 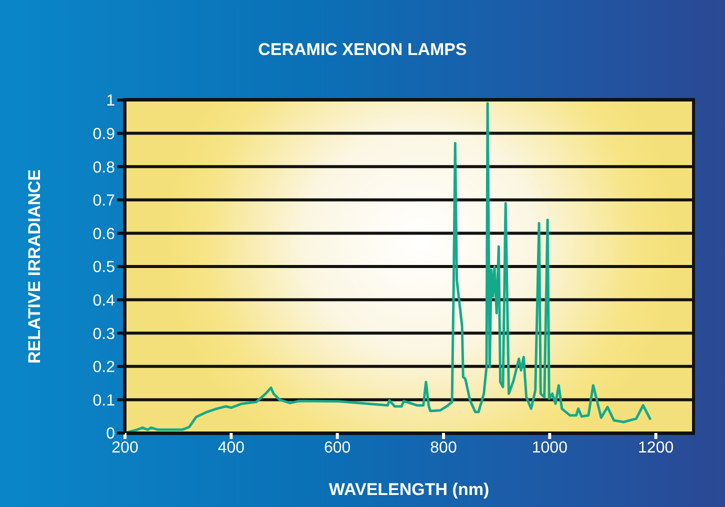 I want to click on y-tick-label: 0.7, so click(x=104, y=201).